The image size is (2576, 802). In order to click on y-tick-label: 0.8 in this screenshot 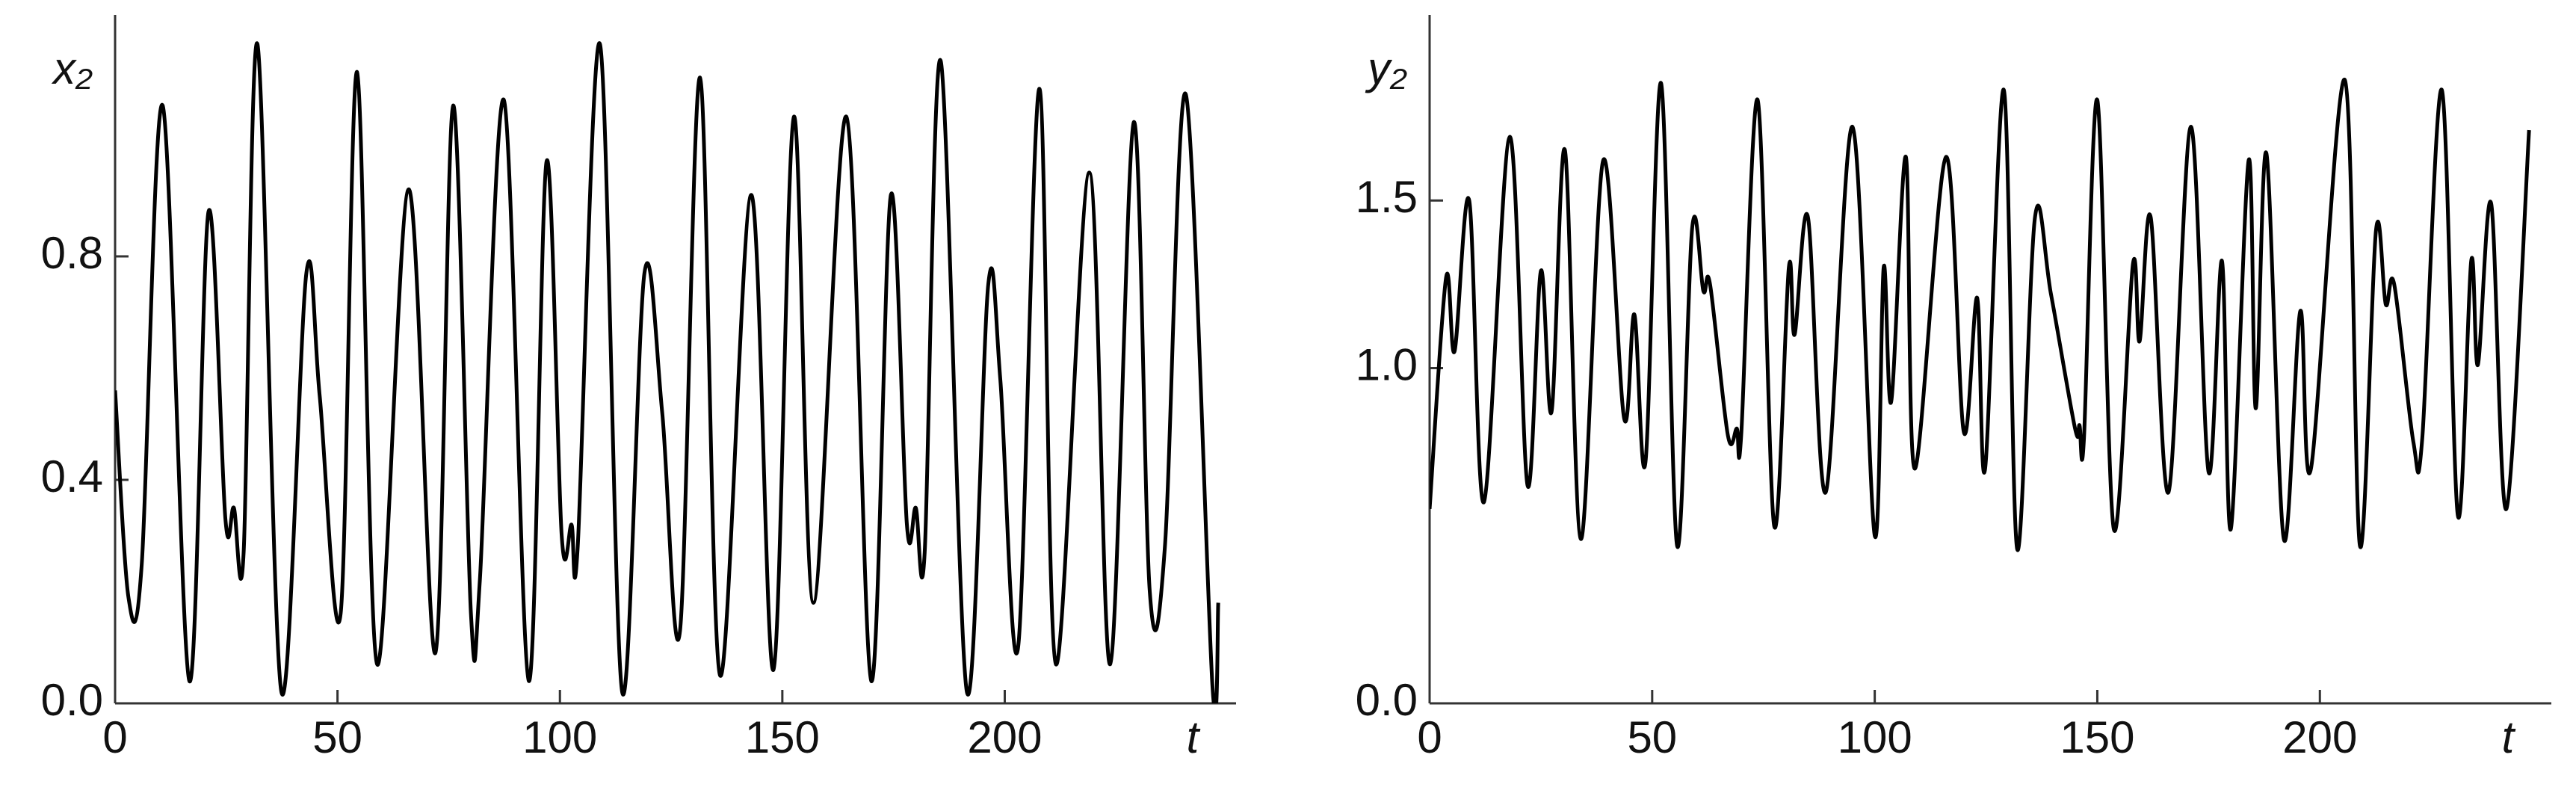, I will do `click(72, 253)`.